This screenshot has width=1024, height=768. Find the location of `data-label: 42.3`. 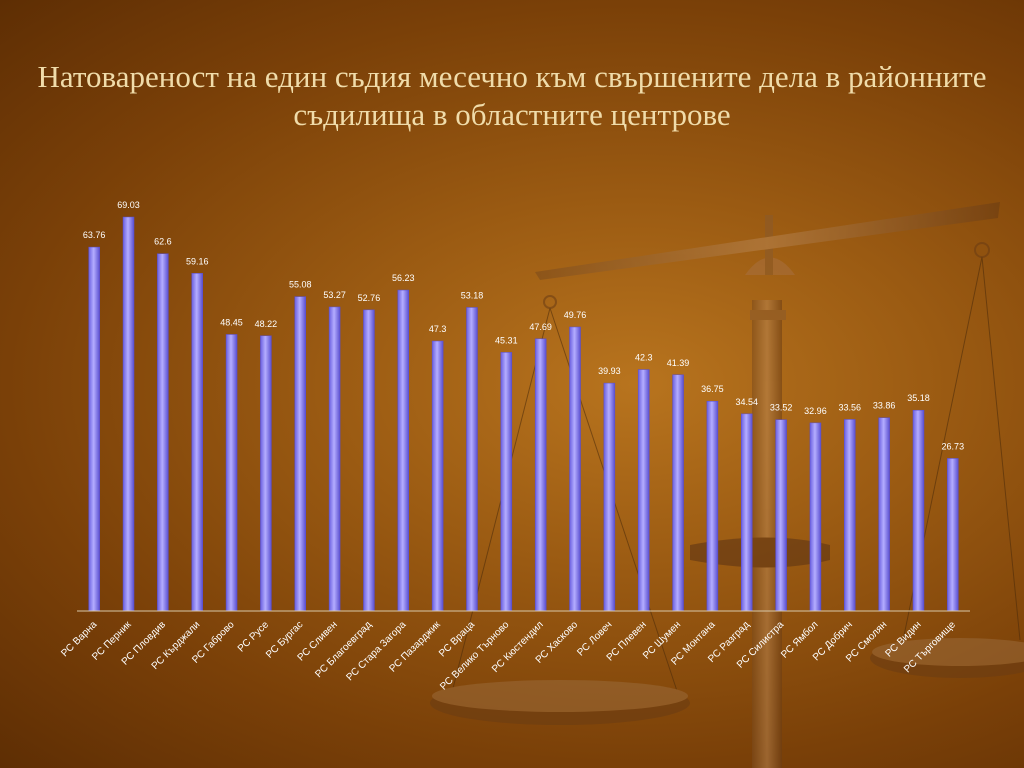

data-label: 42.3 is located at coordinates (644, 358).